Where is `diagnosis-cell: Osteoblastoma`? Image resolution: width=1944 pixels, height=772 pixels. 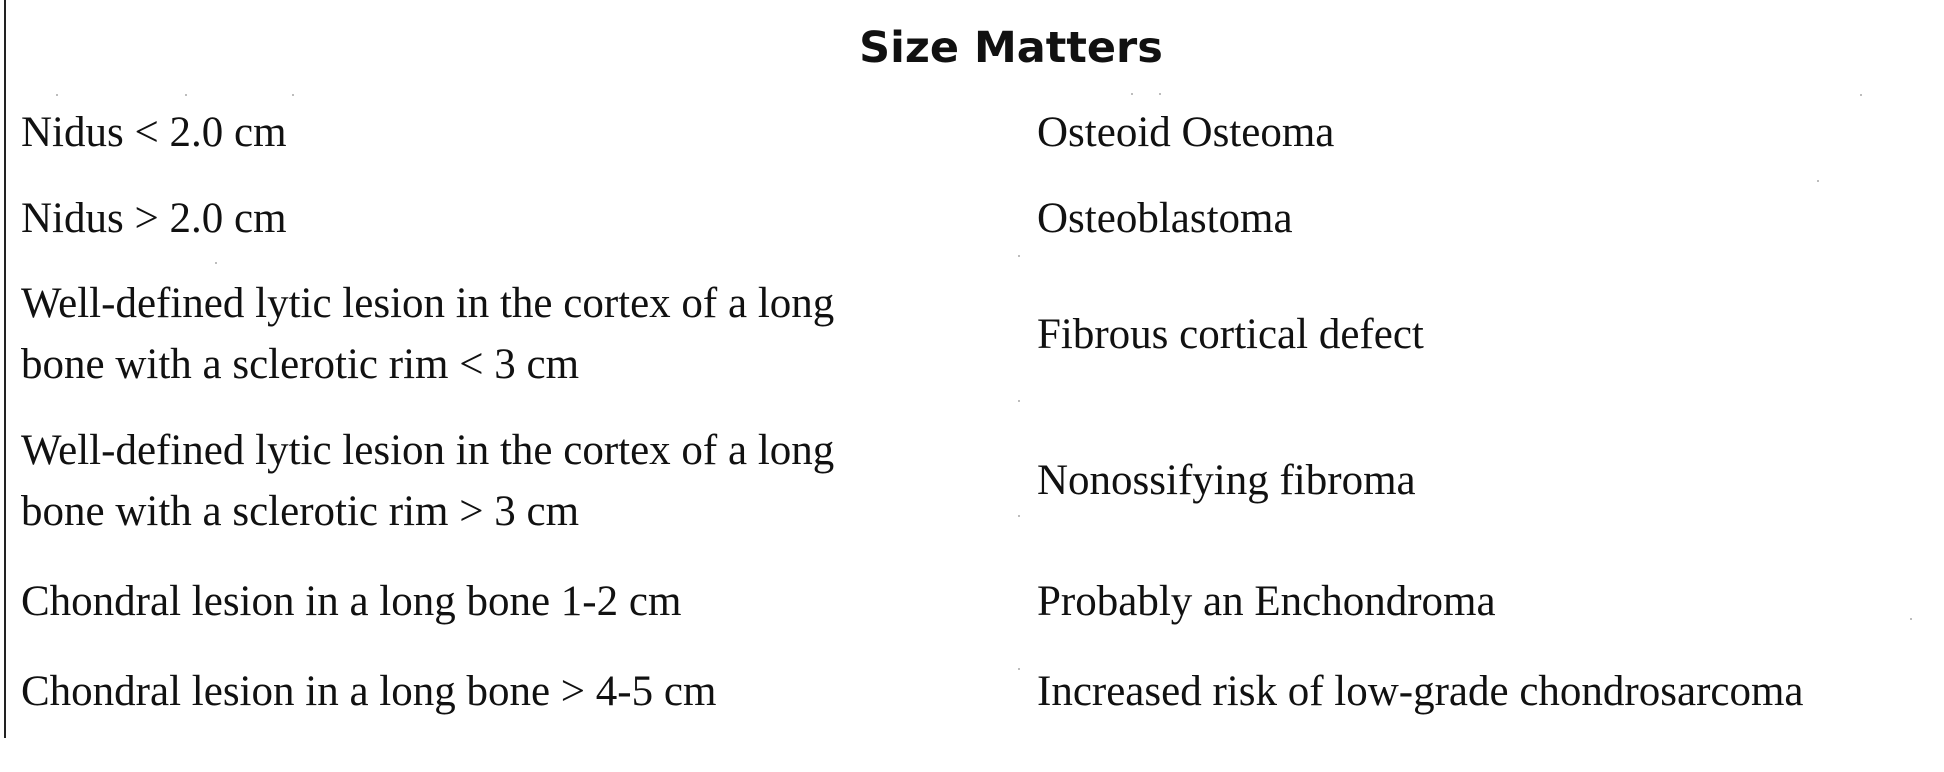 diagnosis-cell: Osteoblastoma is located at coordinates (1165, 218).